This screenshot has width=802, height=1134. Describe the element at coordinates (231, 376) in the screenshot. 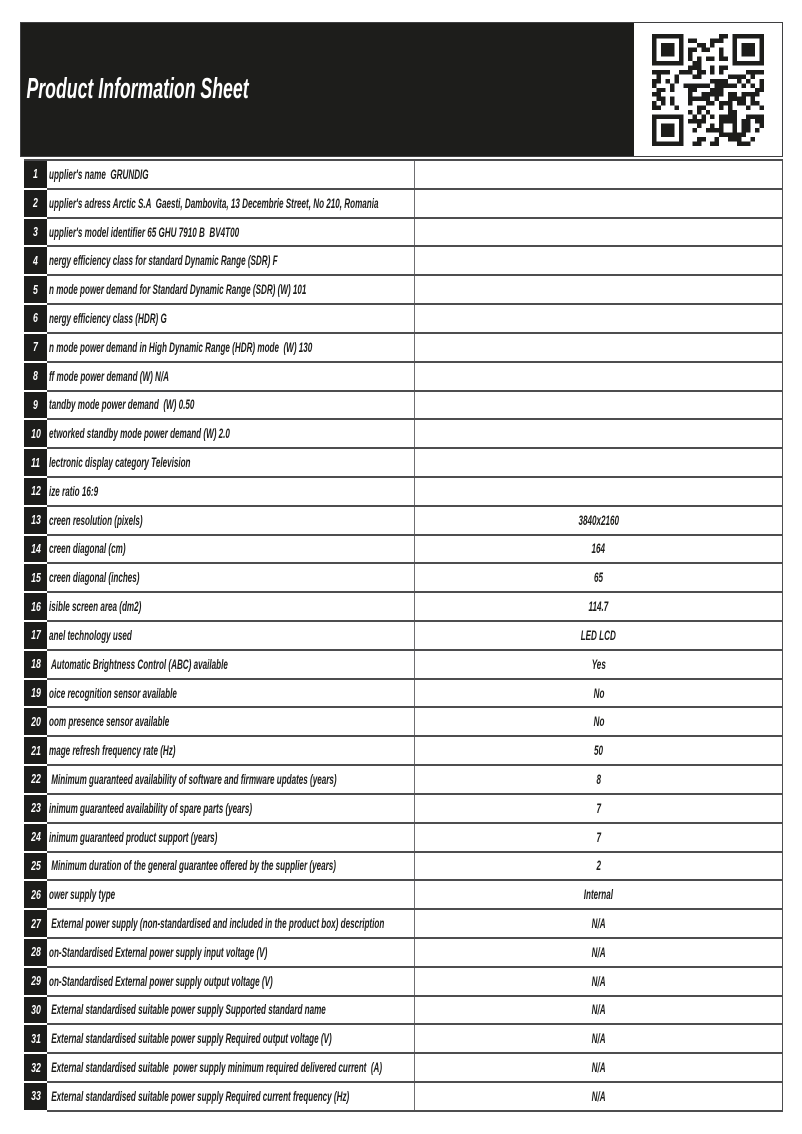

I see `label-cell: ff mode power demand (W) N/A` at that location.